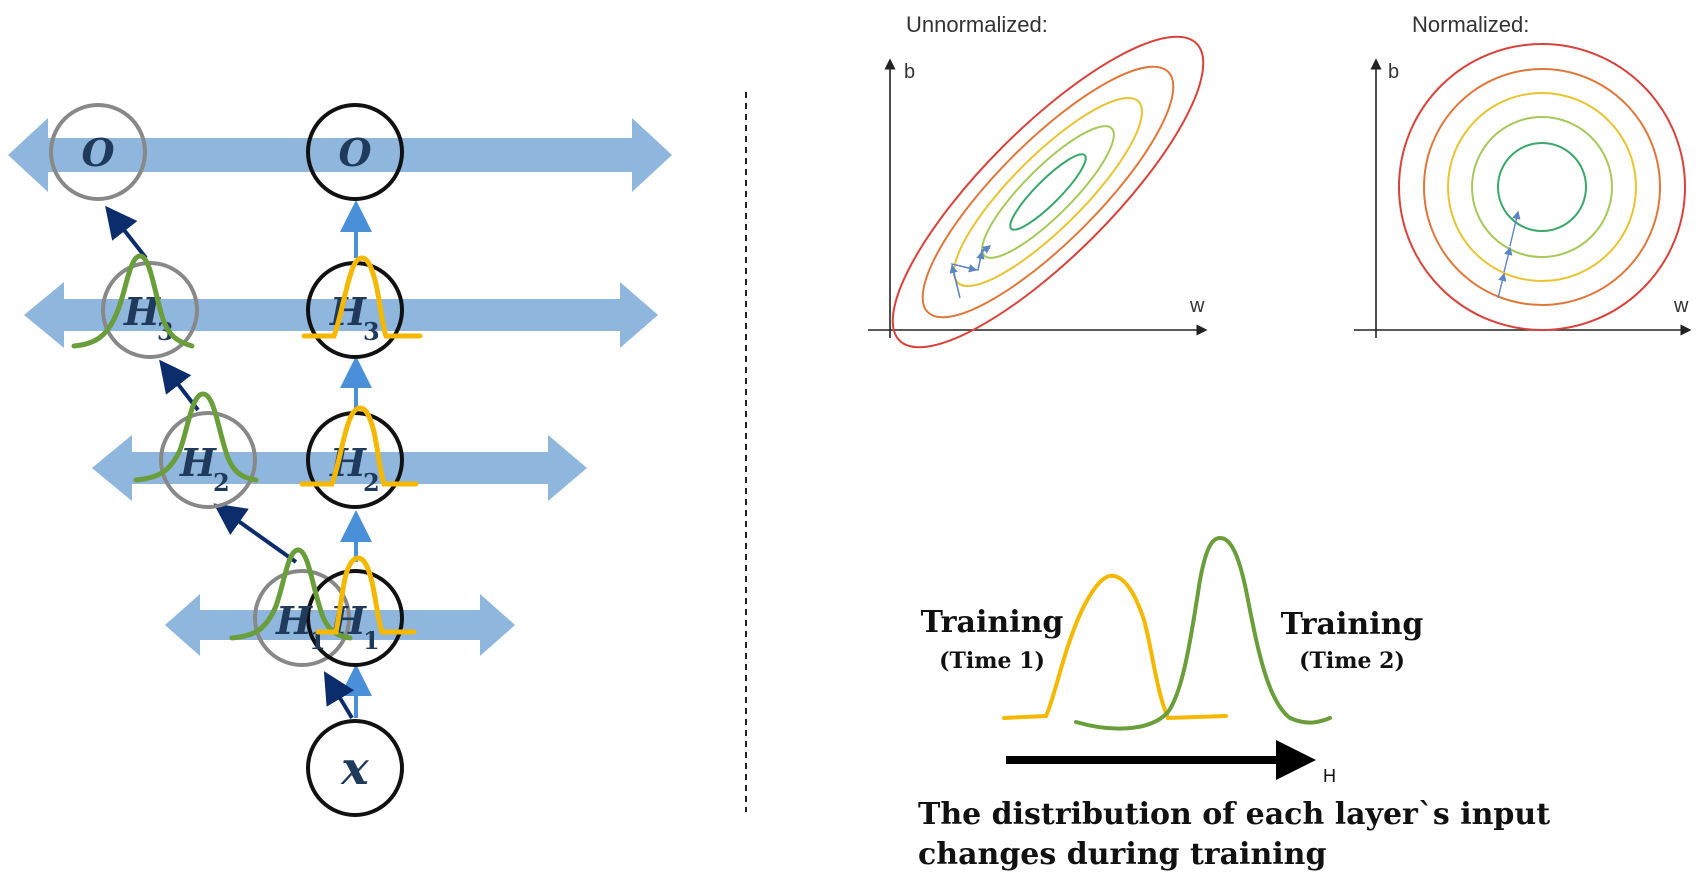 The height and width of the screenshot is (881, 1702). Describe the element at coordinates (150, 310) in the screenshot. I see `node-h3-shifted` at that location.